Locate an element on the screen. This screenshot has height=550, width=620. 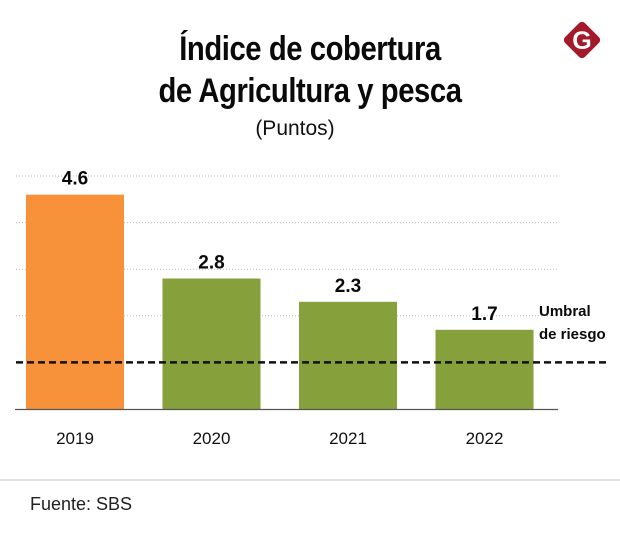
x-tick-2019: 2019 is located at coordinates (75, 438).